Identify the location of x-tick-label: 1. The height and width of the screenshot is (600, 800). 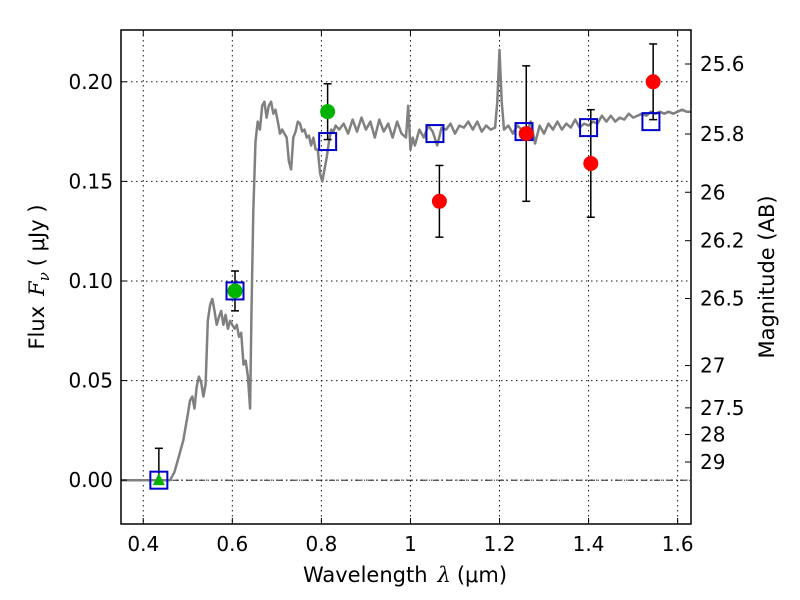
(410, 544).